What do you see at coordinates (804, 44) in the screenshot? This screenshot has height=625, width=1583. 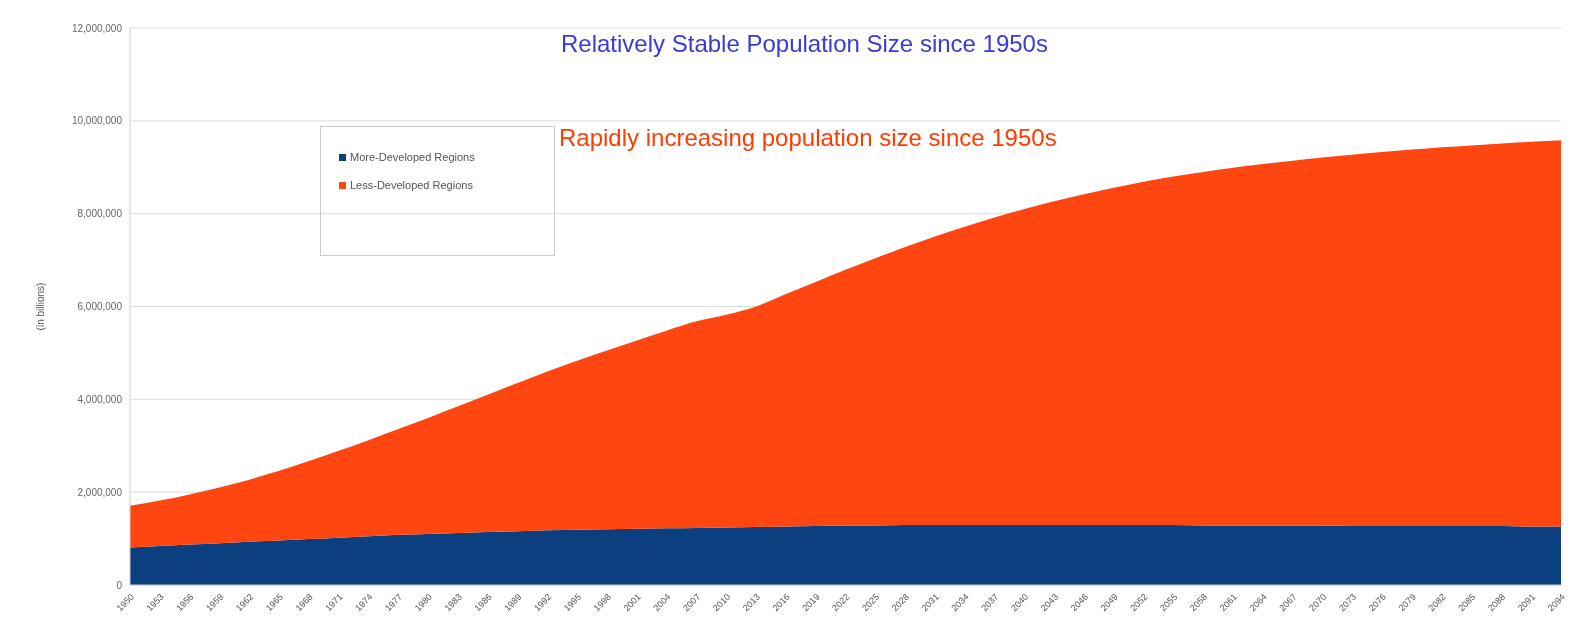 I see `annotation: Relatively Stable Population Size since 1950s` at bounding box center [804, 44].